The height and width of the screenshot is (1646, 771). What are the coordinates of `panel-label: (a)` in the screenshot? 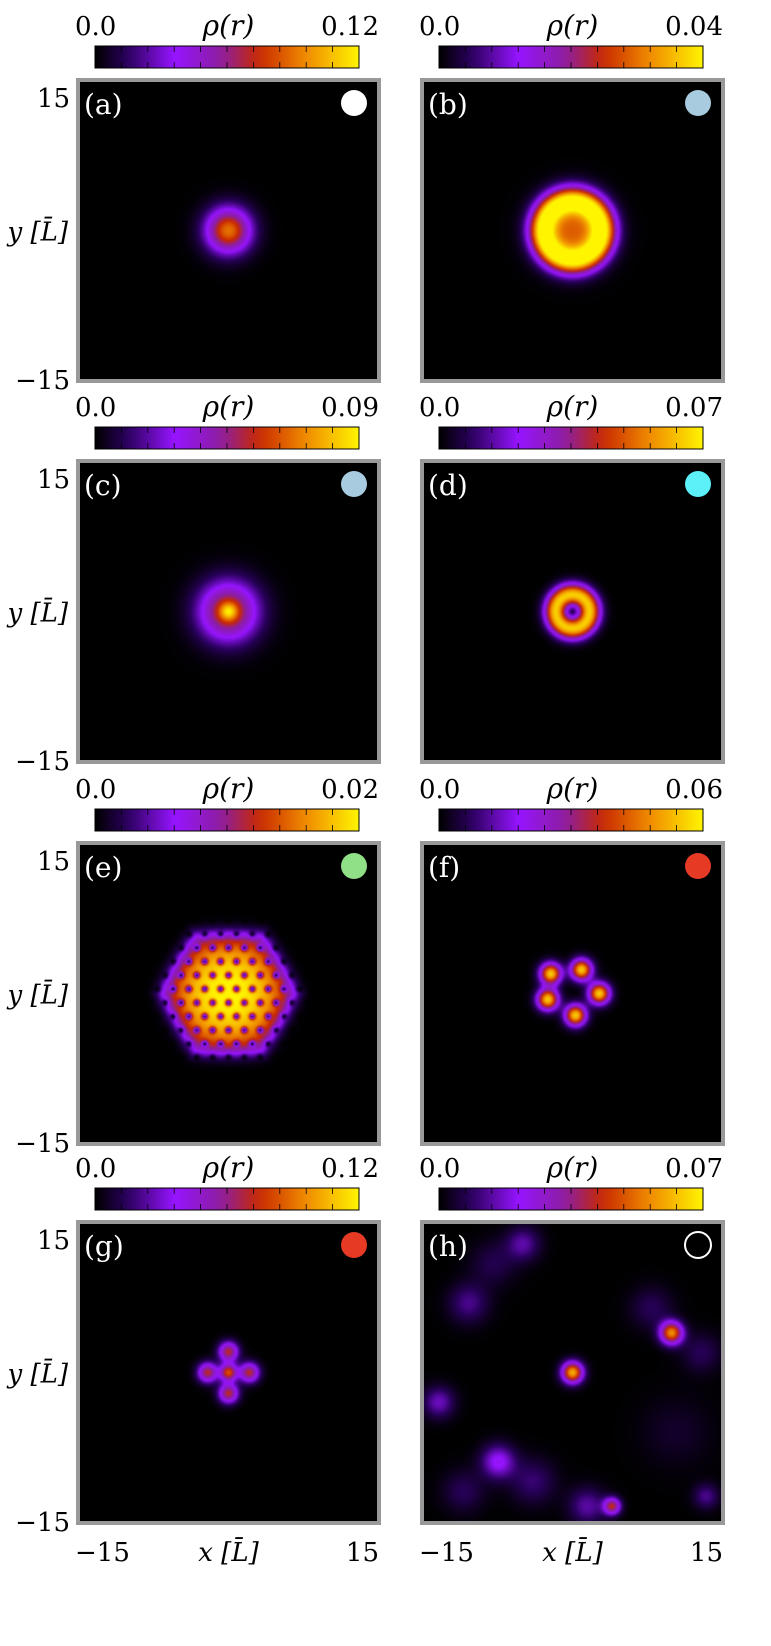 It's located at (103, 104).